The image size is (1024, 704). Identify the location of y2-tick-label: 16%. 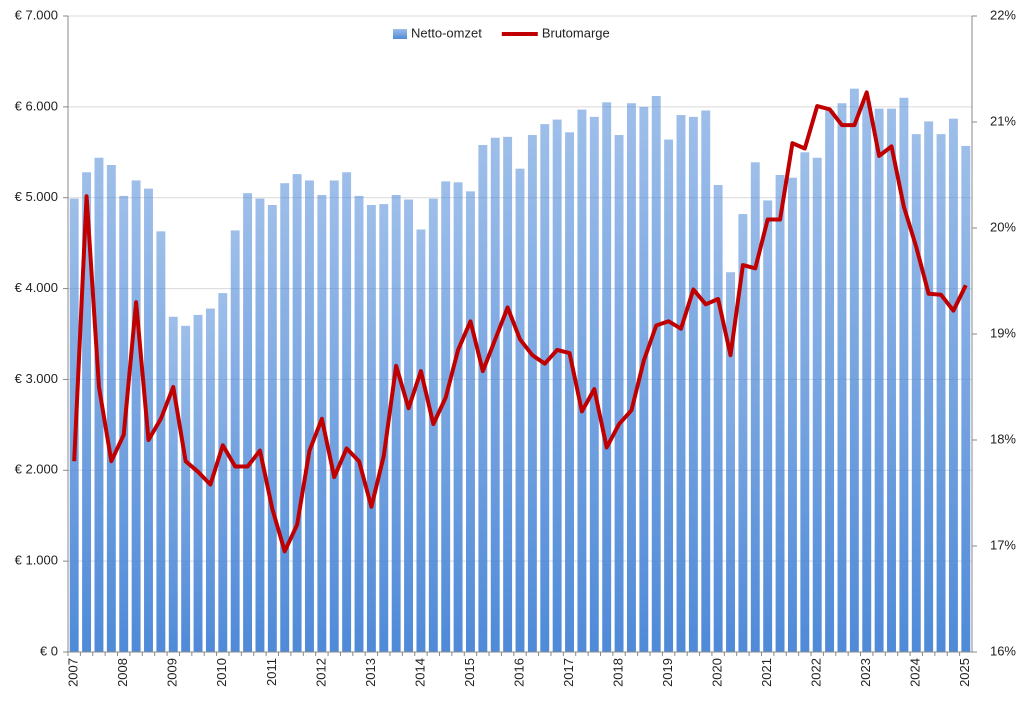
(1003, 650).